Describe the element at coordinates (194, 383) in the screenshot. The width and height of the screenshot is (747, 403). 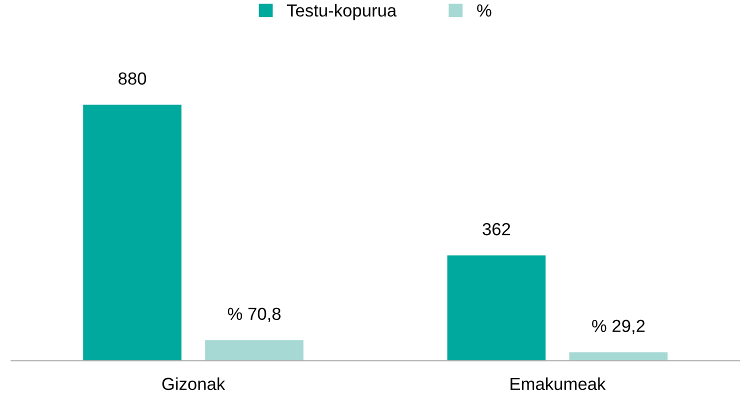
I see `x-tick-label: Gizonak` at that location.